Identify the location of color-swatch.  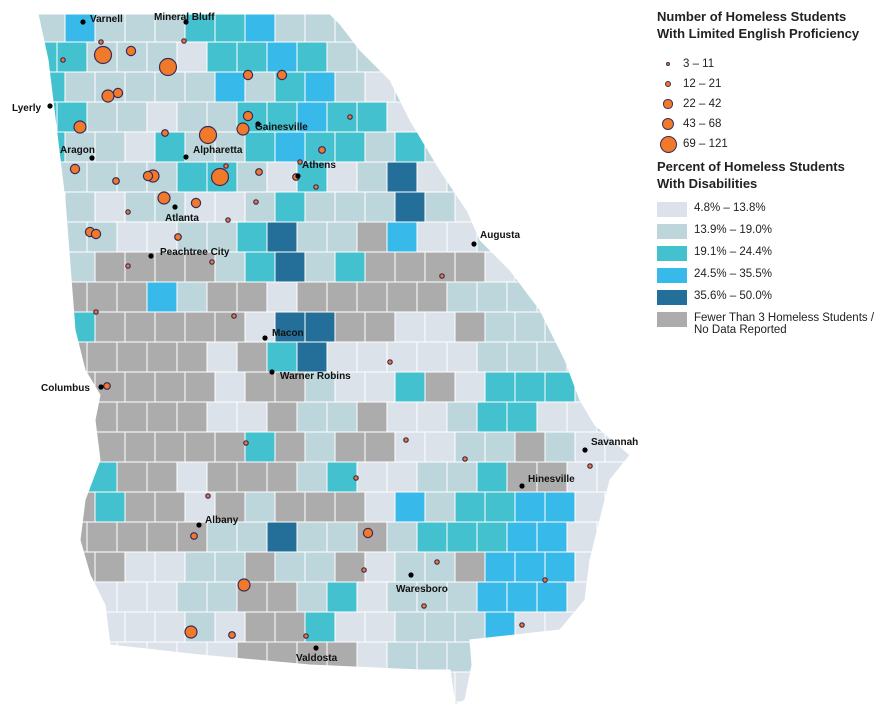
(672, 209).